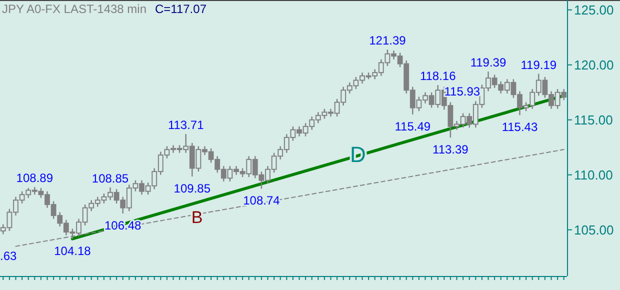 Image resolution: width=620 pixels, height=290 pixels. What do you see at coordinates (34, 178) in the screenshot?
I see `text: 108.89` at bounding box center [34, 178].